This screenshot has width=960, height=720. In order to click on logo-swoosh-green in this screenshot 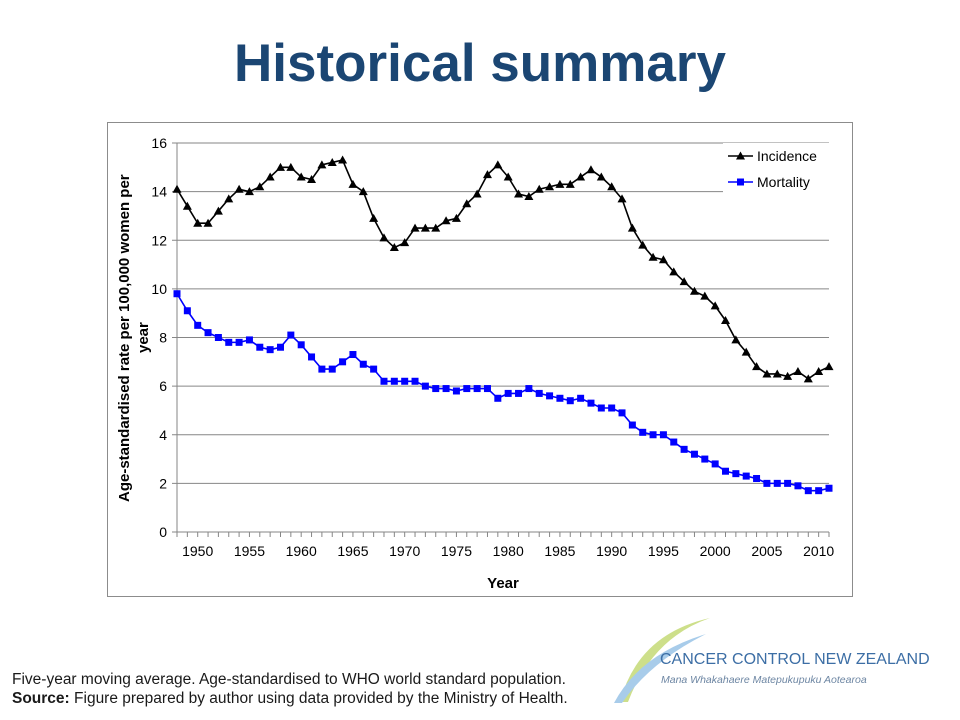, I will do `click(665, 660)`.